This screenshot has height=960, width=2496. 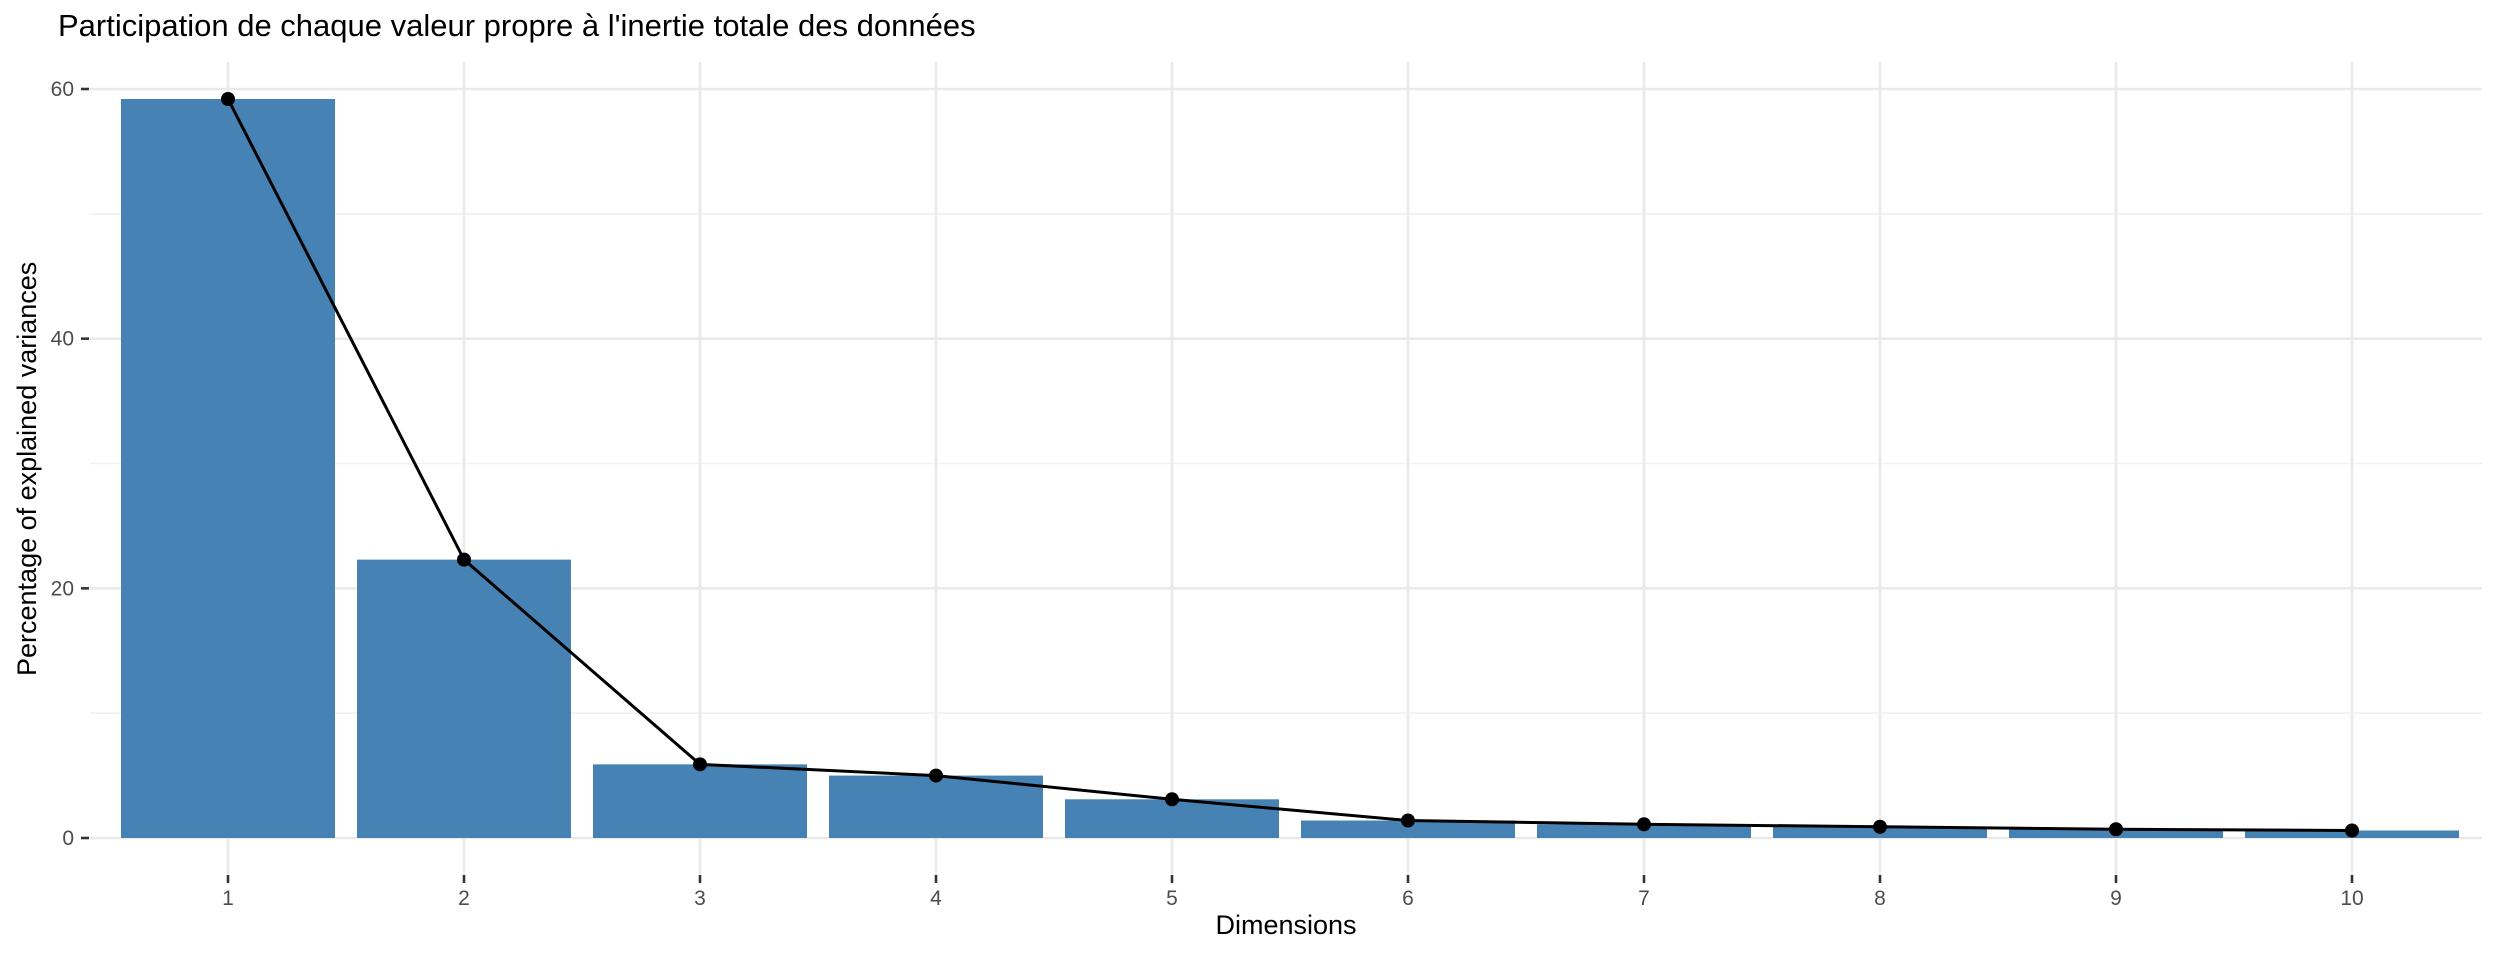 I want to click on x-tick-label: 7, so click(x=1644, y=898).